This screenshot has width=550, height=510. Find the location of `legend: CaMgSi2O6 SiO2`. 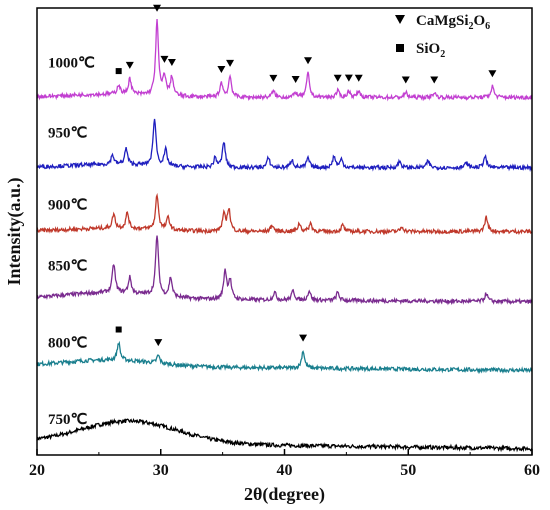

legend: CaMgSi2O6 SiO2 is located at coordinates (442, 36).